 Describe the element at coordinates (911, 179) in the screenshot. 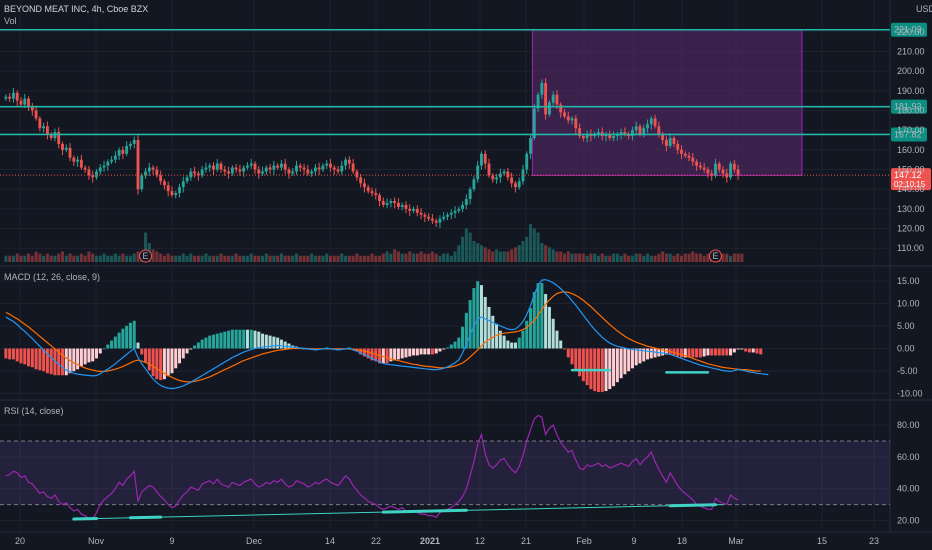

I see `last-price-tag` at that location.